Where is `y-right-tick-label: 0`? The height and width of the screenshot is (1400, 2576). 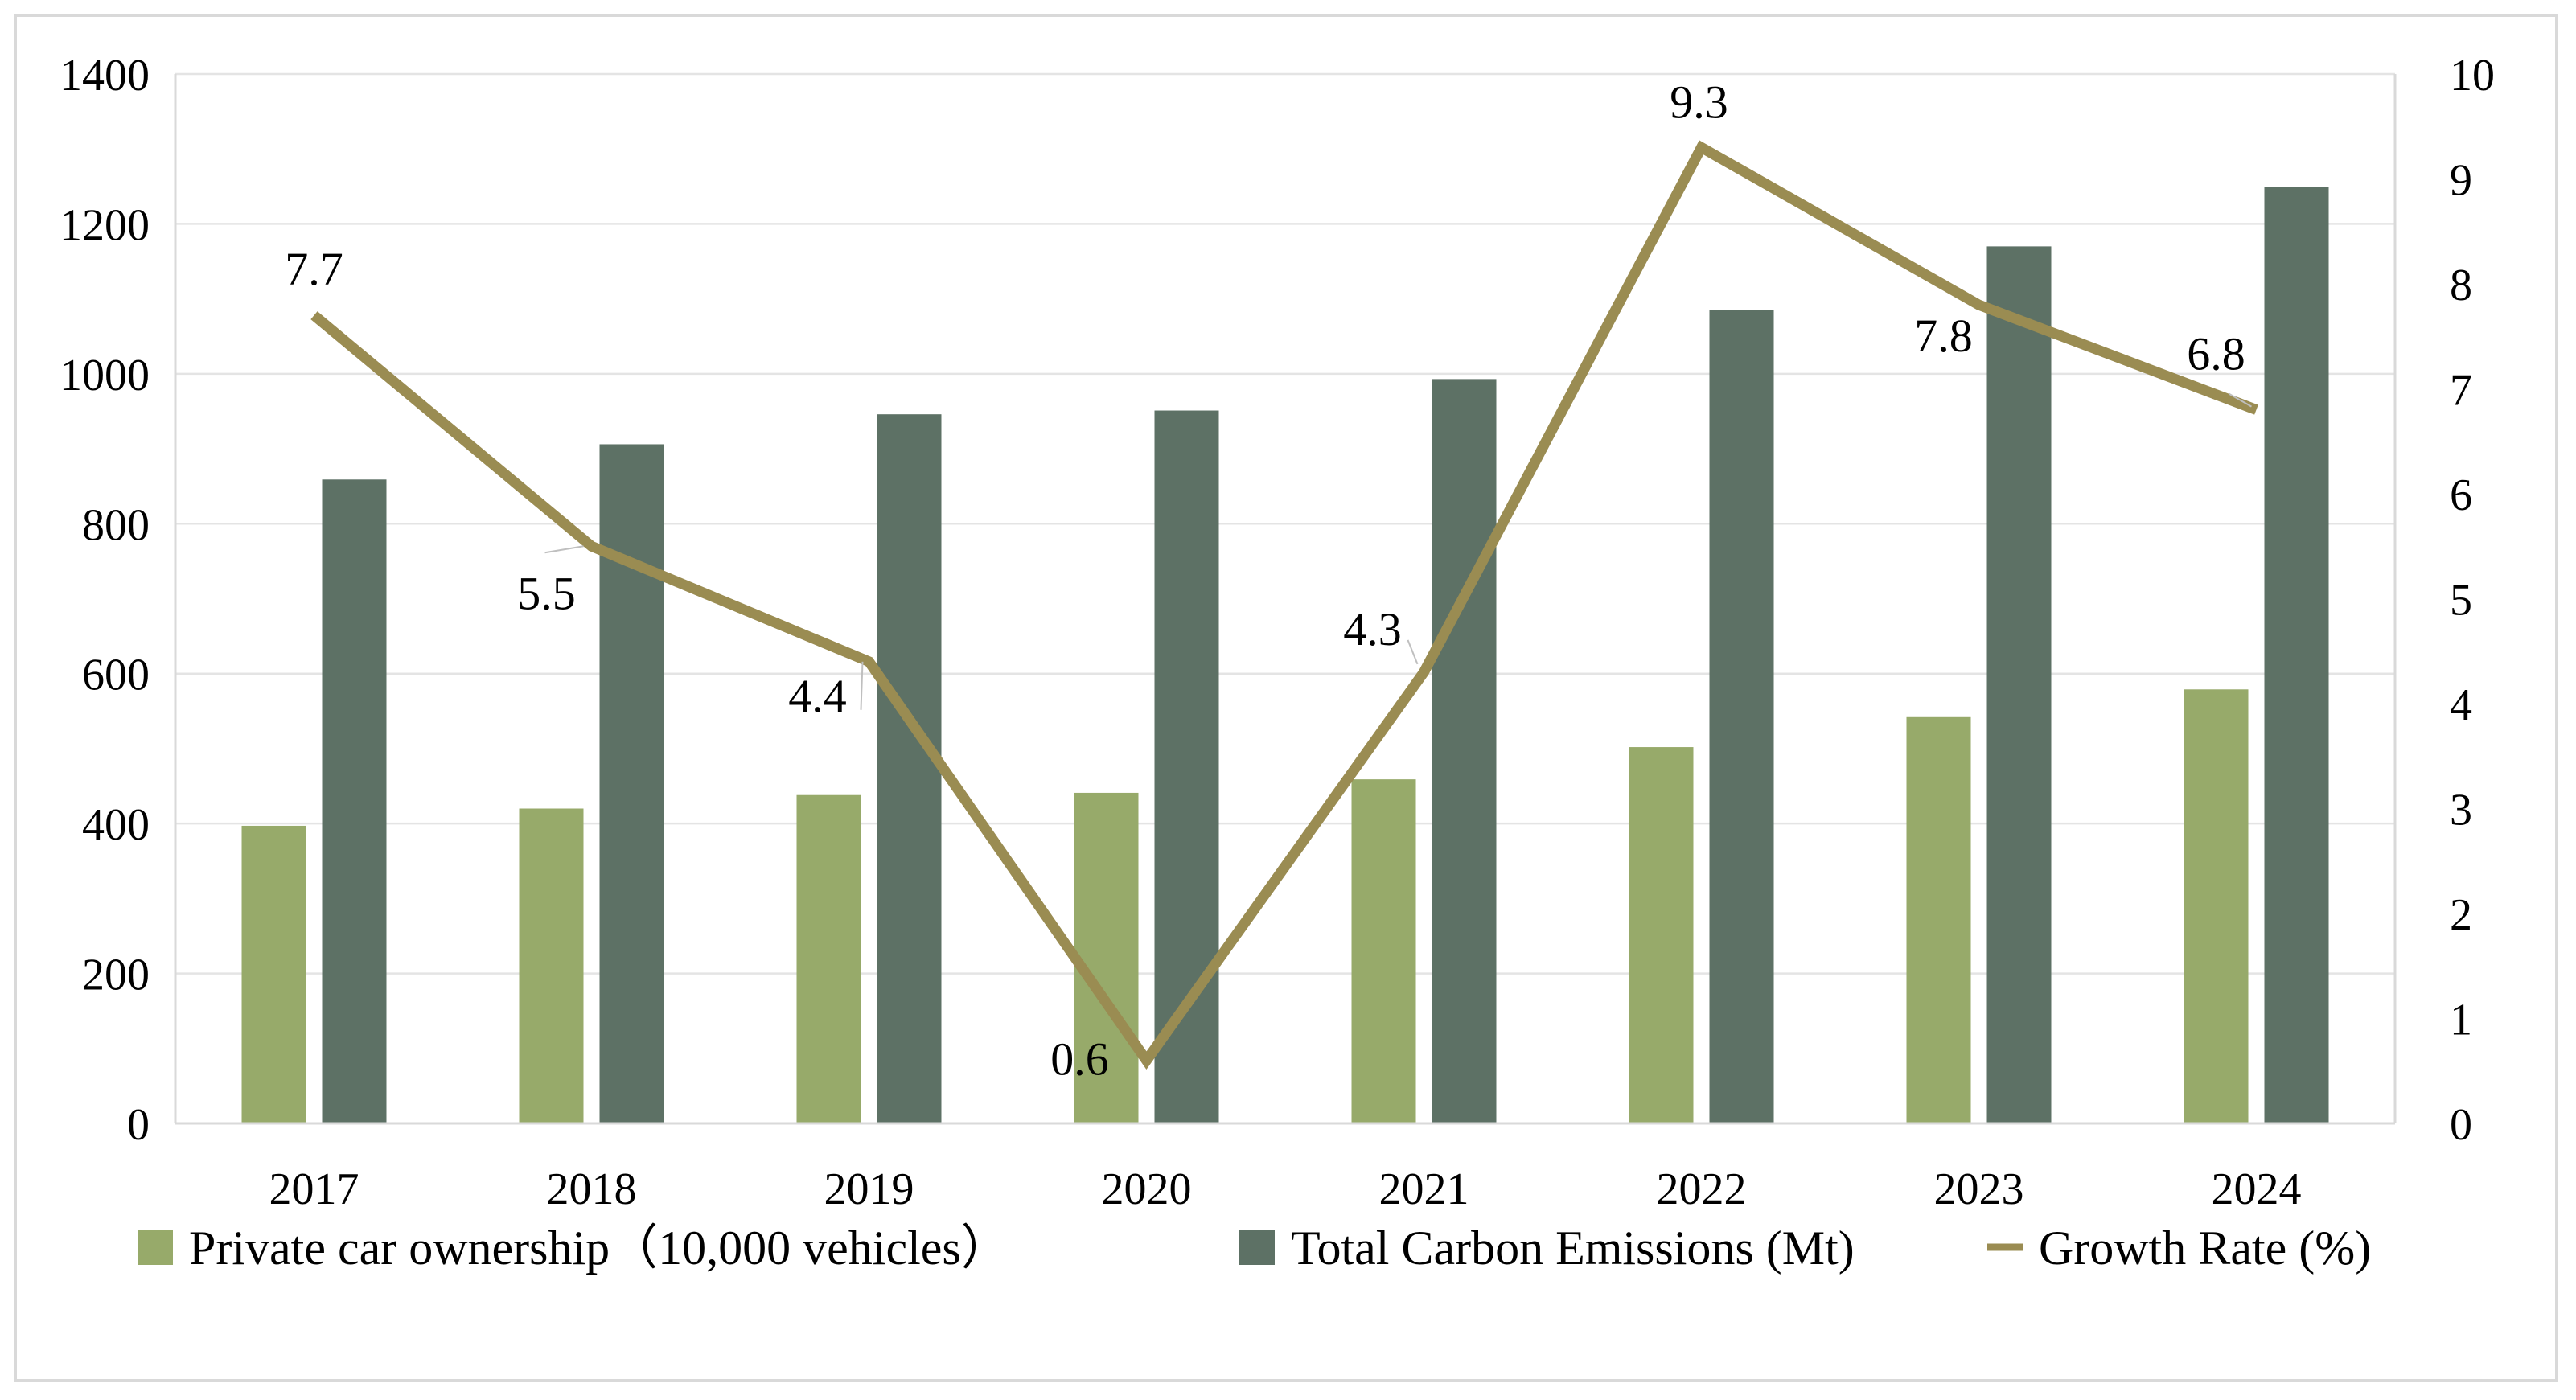 y-right-tick-label: 0 is located at coordinates (2461, 1125).